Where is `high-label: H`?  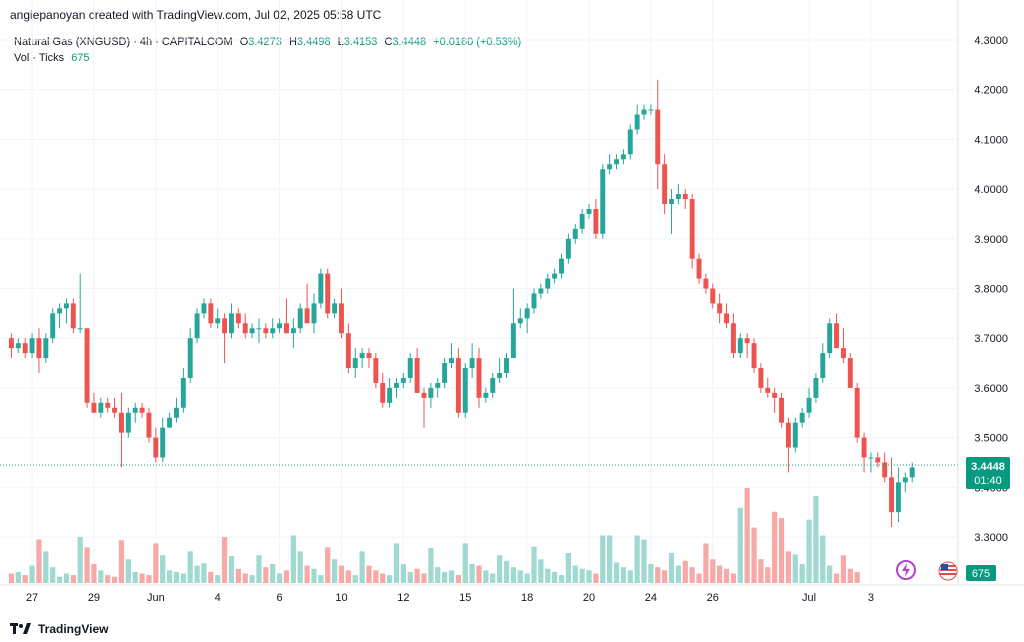
high-label: H is located at coordinates (292, 42).